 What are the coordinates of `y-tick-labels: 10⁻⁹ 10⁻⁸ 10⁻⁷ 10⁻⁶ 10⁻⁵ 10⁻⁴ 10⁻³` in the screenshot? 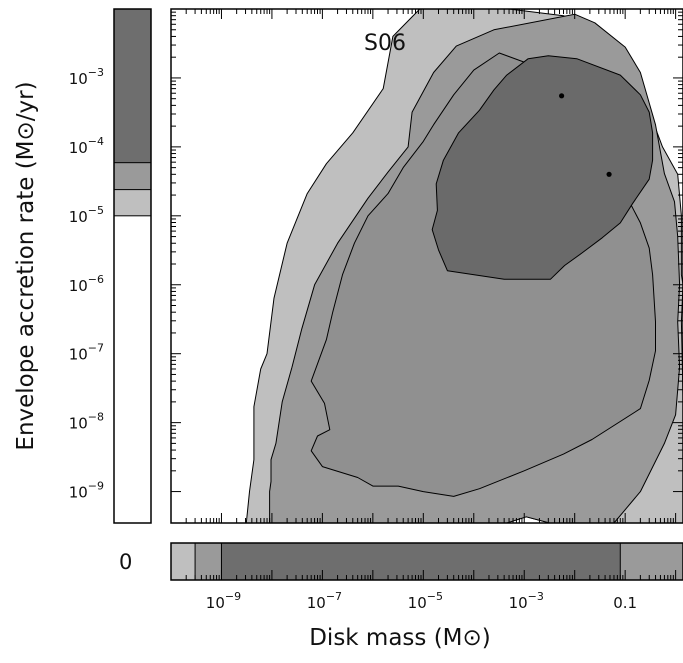 It's located at (86, 284).